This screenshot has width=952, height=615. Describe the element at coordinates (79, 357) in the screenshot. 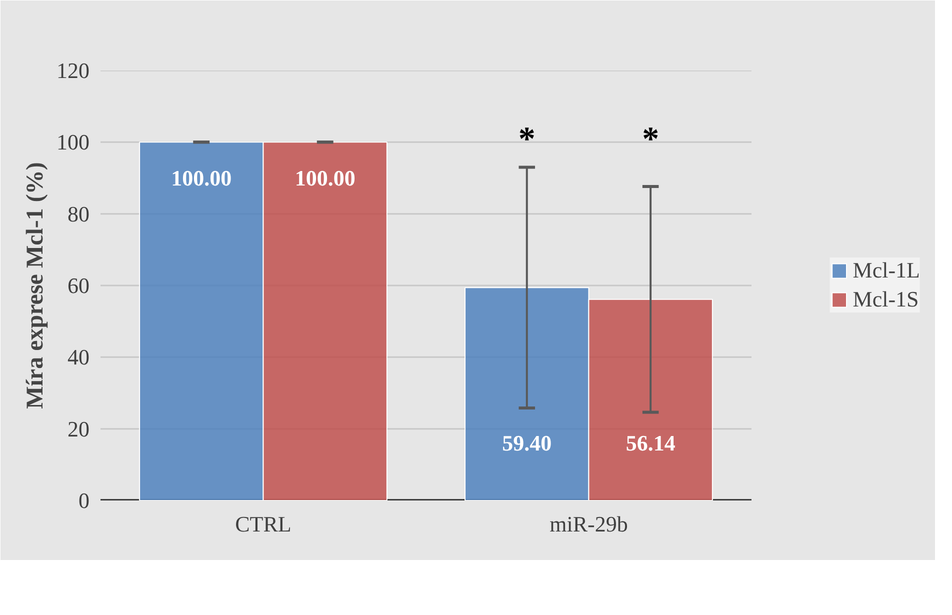

I see `y-tick-label: 40` at that location.